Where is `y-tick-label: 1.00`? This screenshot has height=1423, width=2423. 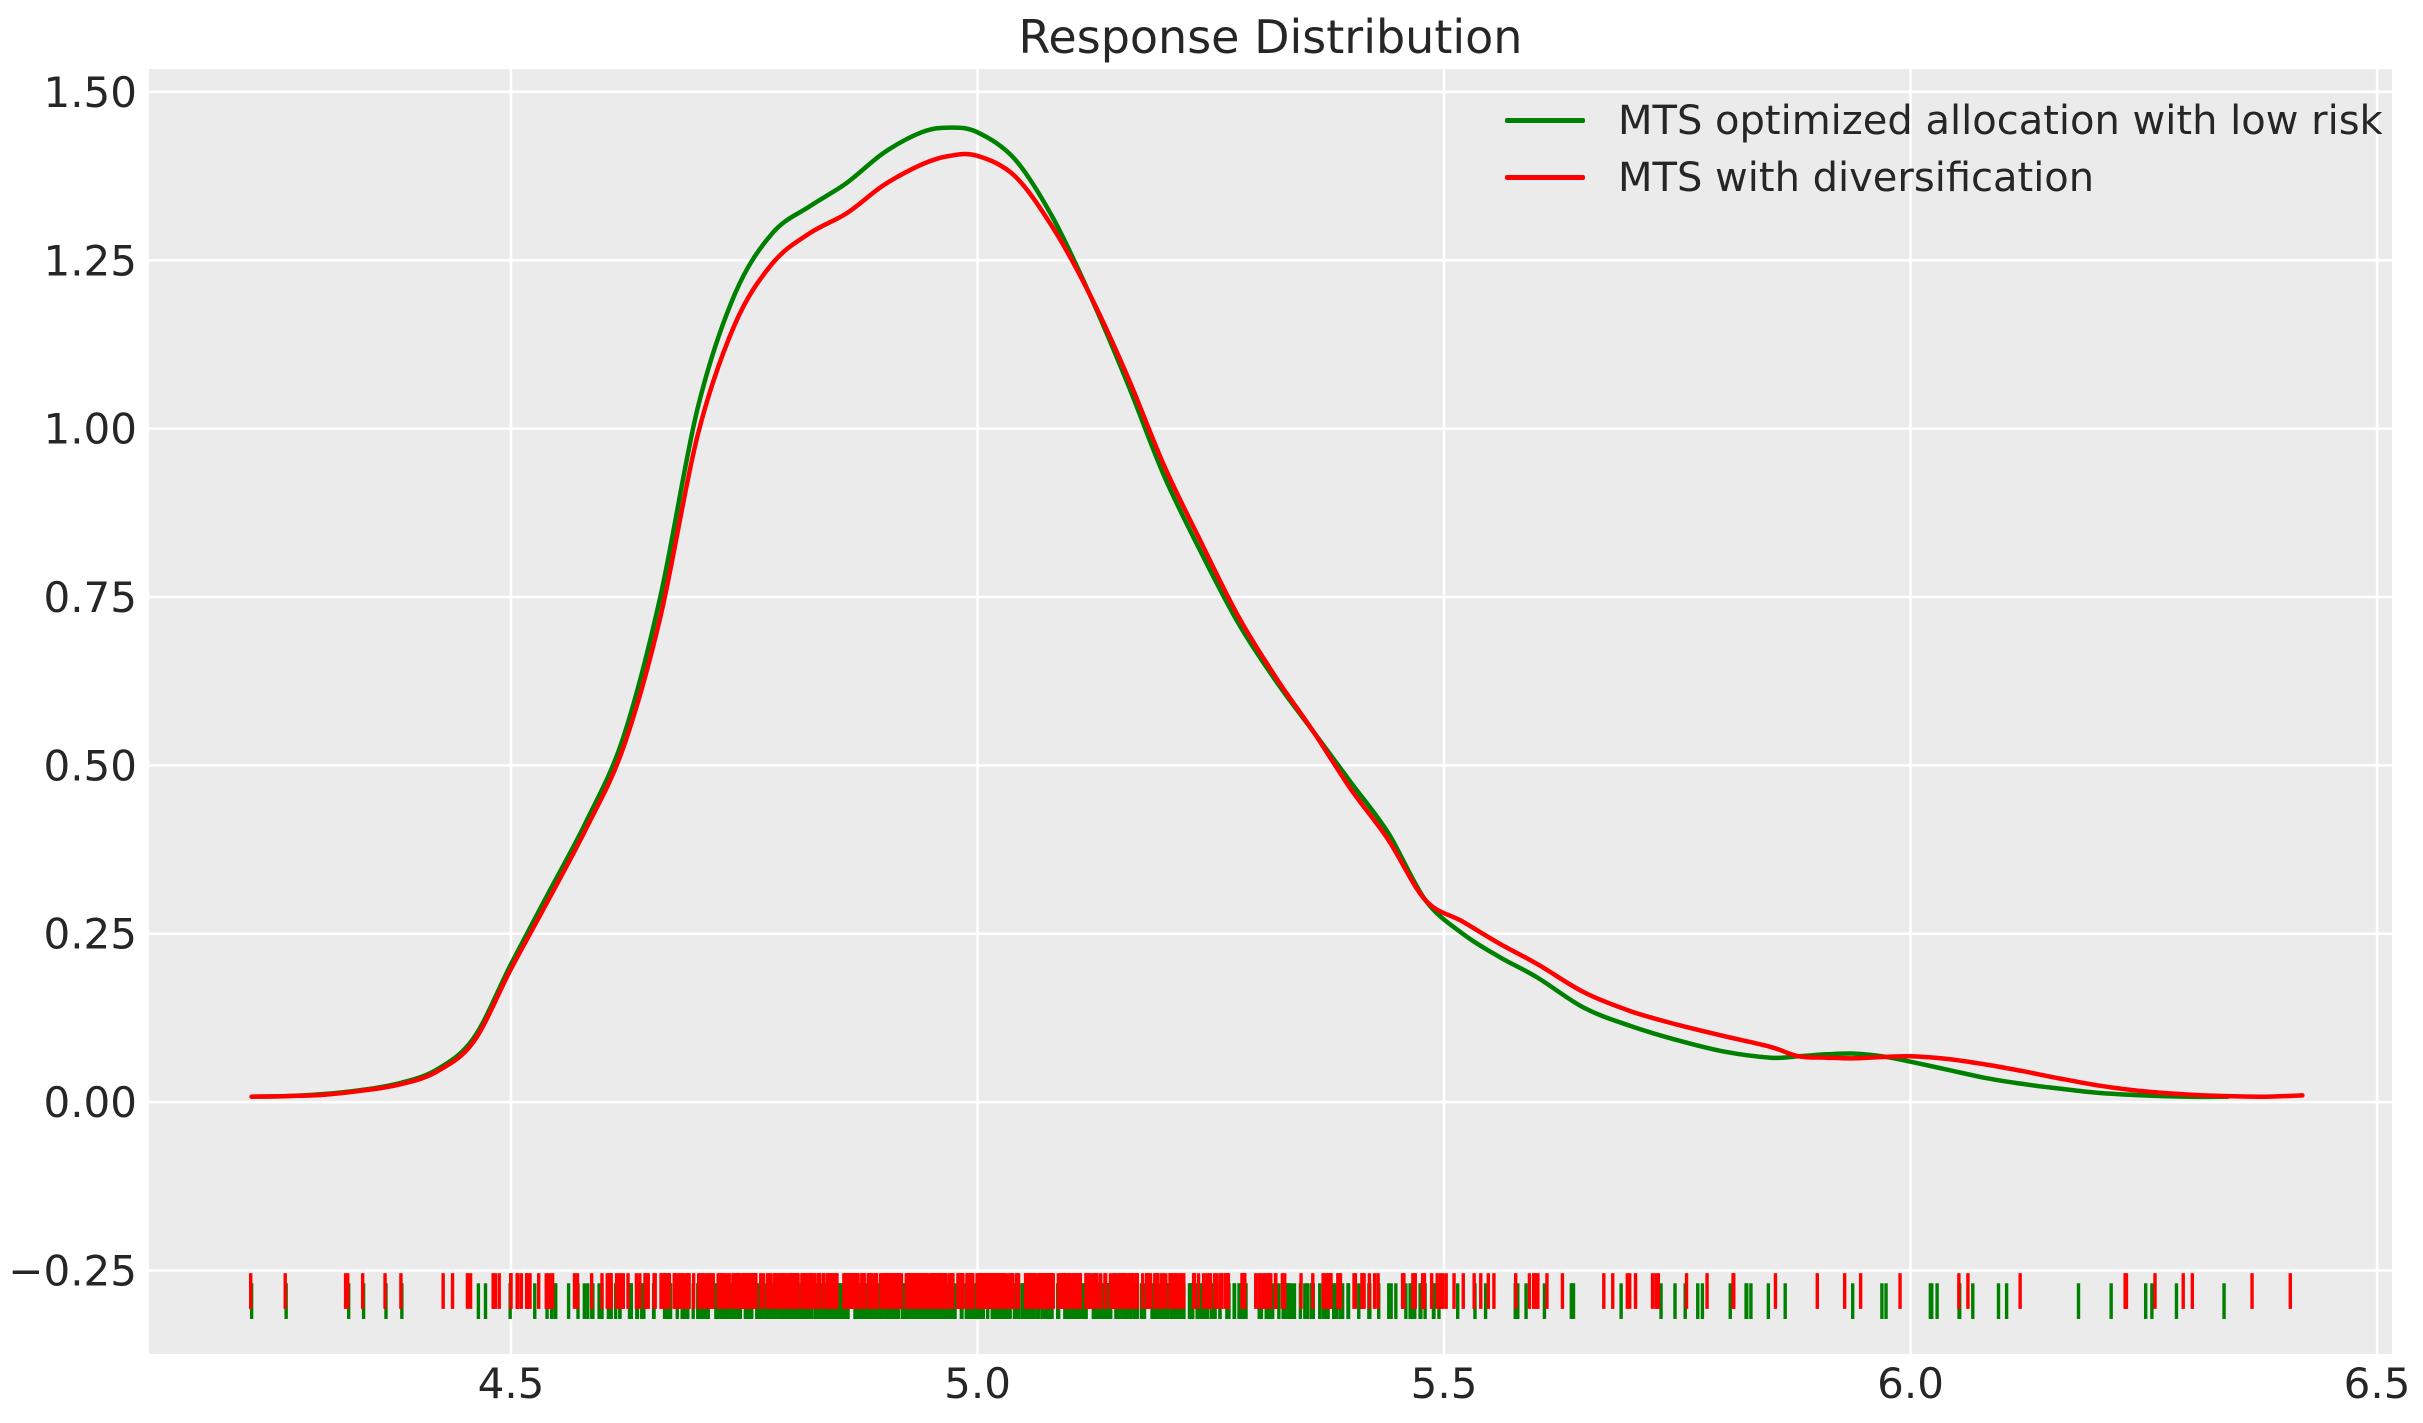
y-tick-label: 1.00 is located at coordinates (90, 429).